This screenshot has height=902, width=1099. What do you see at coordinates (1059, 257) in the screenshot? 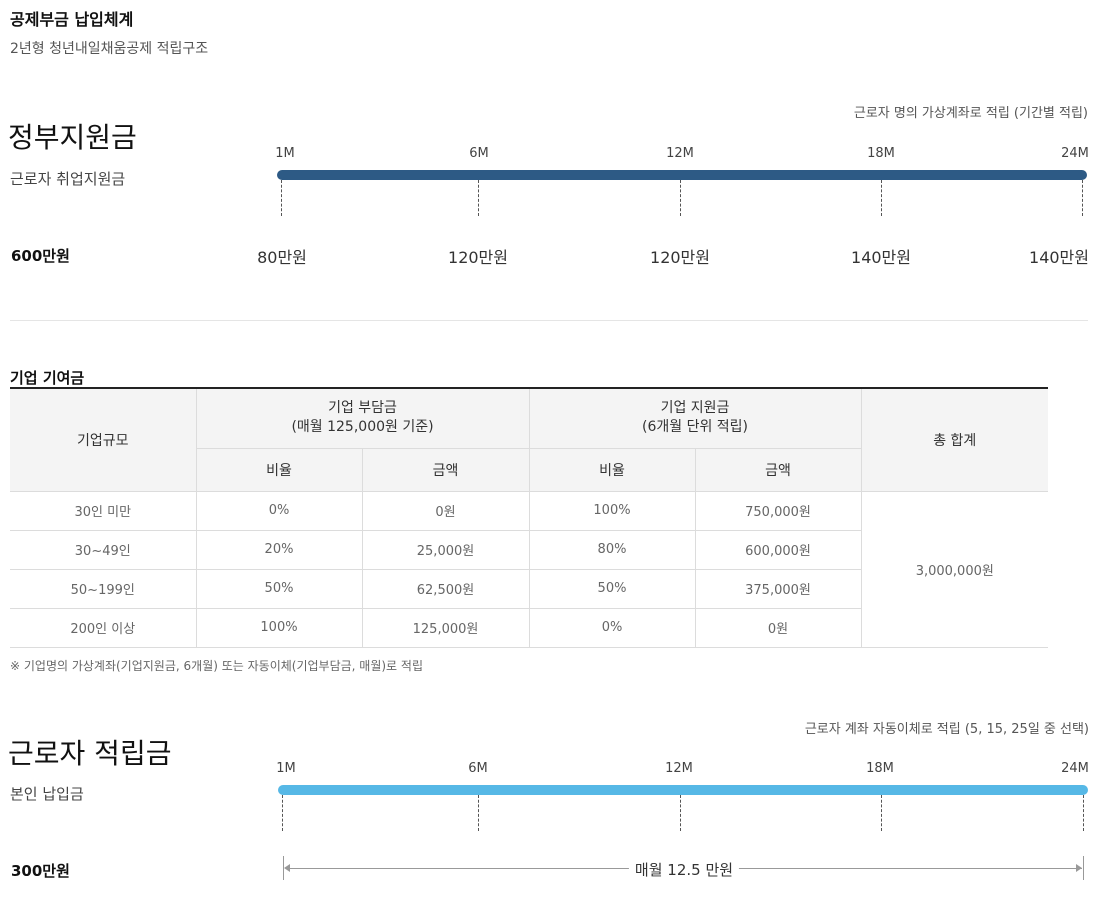
I see `gov-amount-24m: 140만원` at bounding box center [1059, 257].